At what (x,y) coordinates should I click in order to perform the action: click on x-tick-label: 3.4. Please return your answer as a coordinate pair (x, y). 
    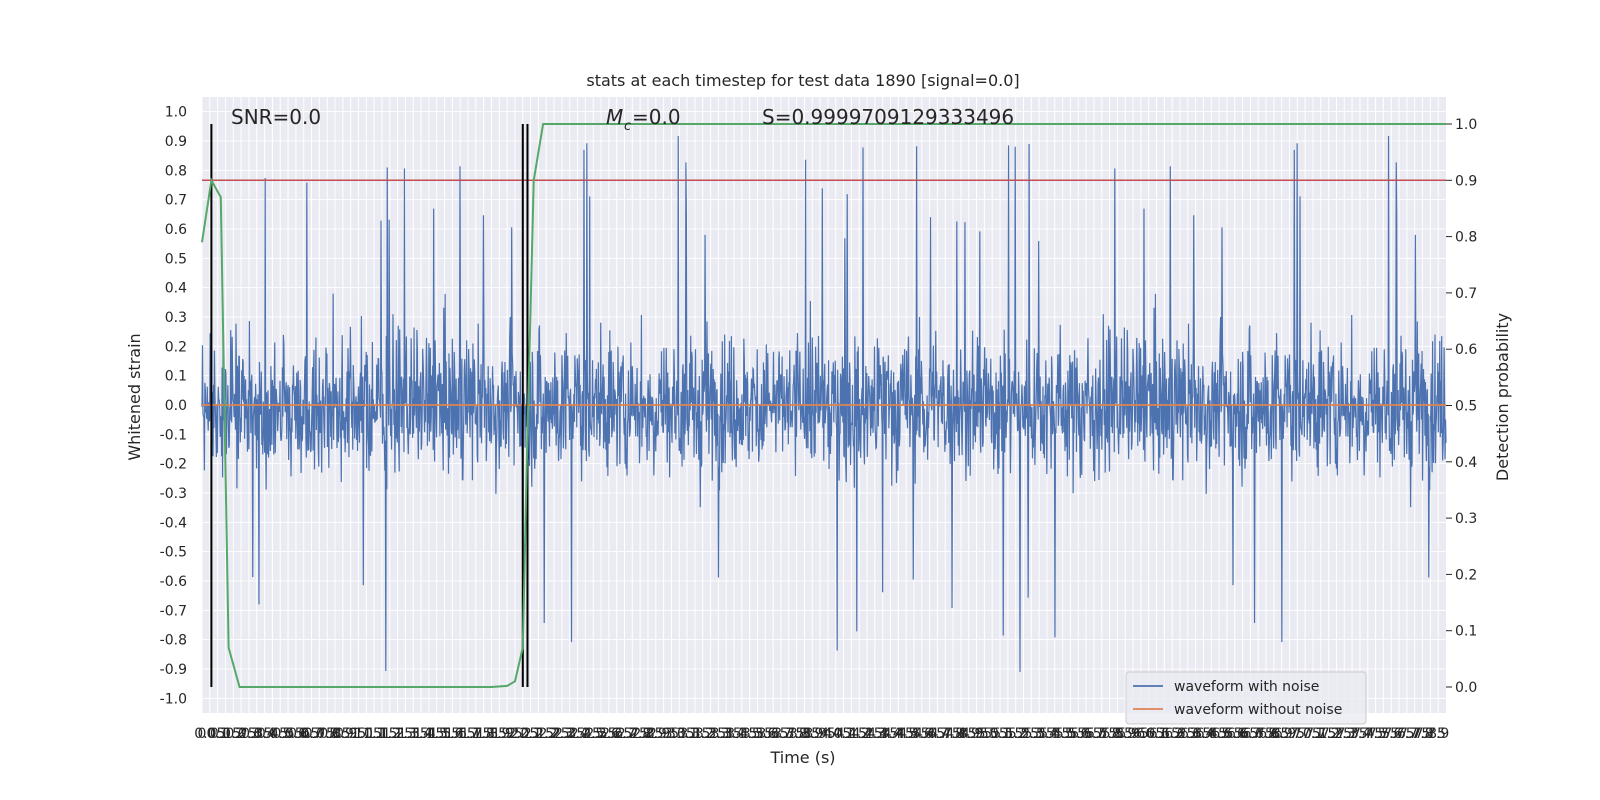
    Looking at the image, I should click on (734, 734).